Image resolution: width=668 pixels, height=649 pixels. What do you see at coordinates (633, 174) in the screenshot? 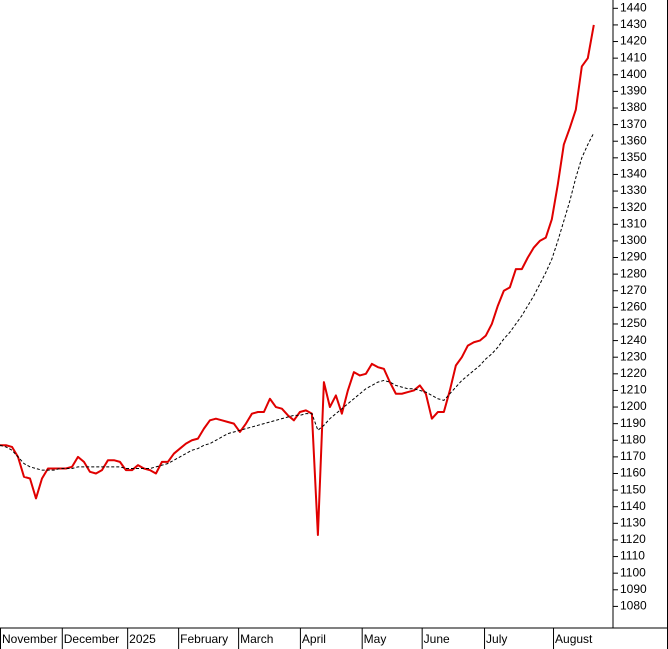
I see `y-tick-label: 1340` at bounding box center [633, 174].